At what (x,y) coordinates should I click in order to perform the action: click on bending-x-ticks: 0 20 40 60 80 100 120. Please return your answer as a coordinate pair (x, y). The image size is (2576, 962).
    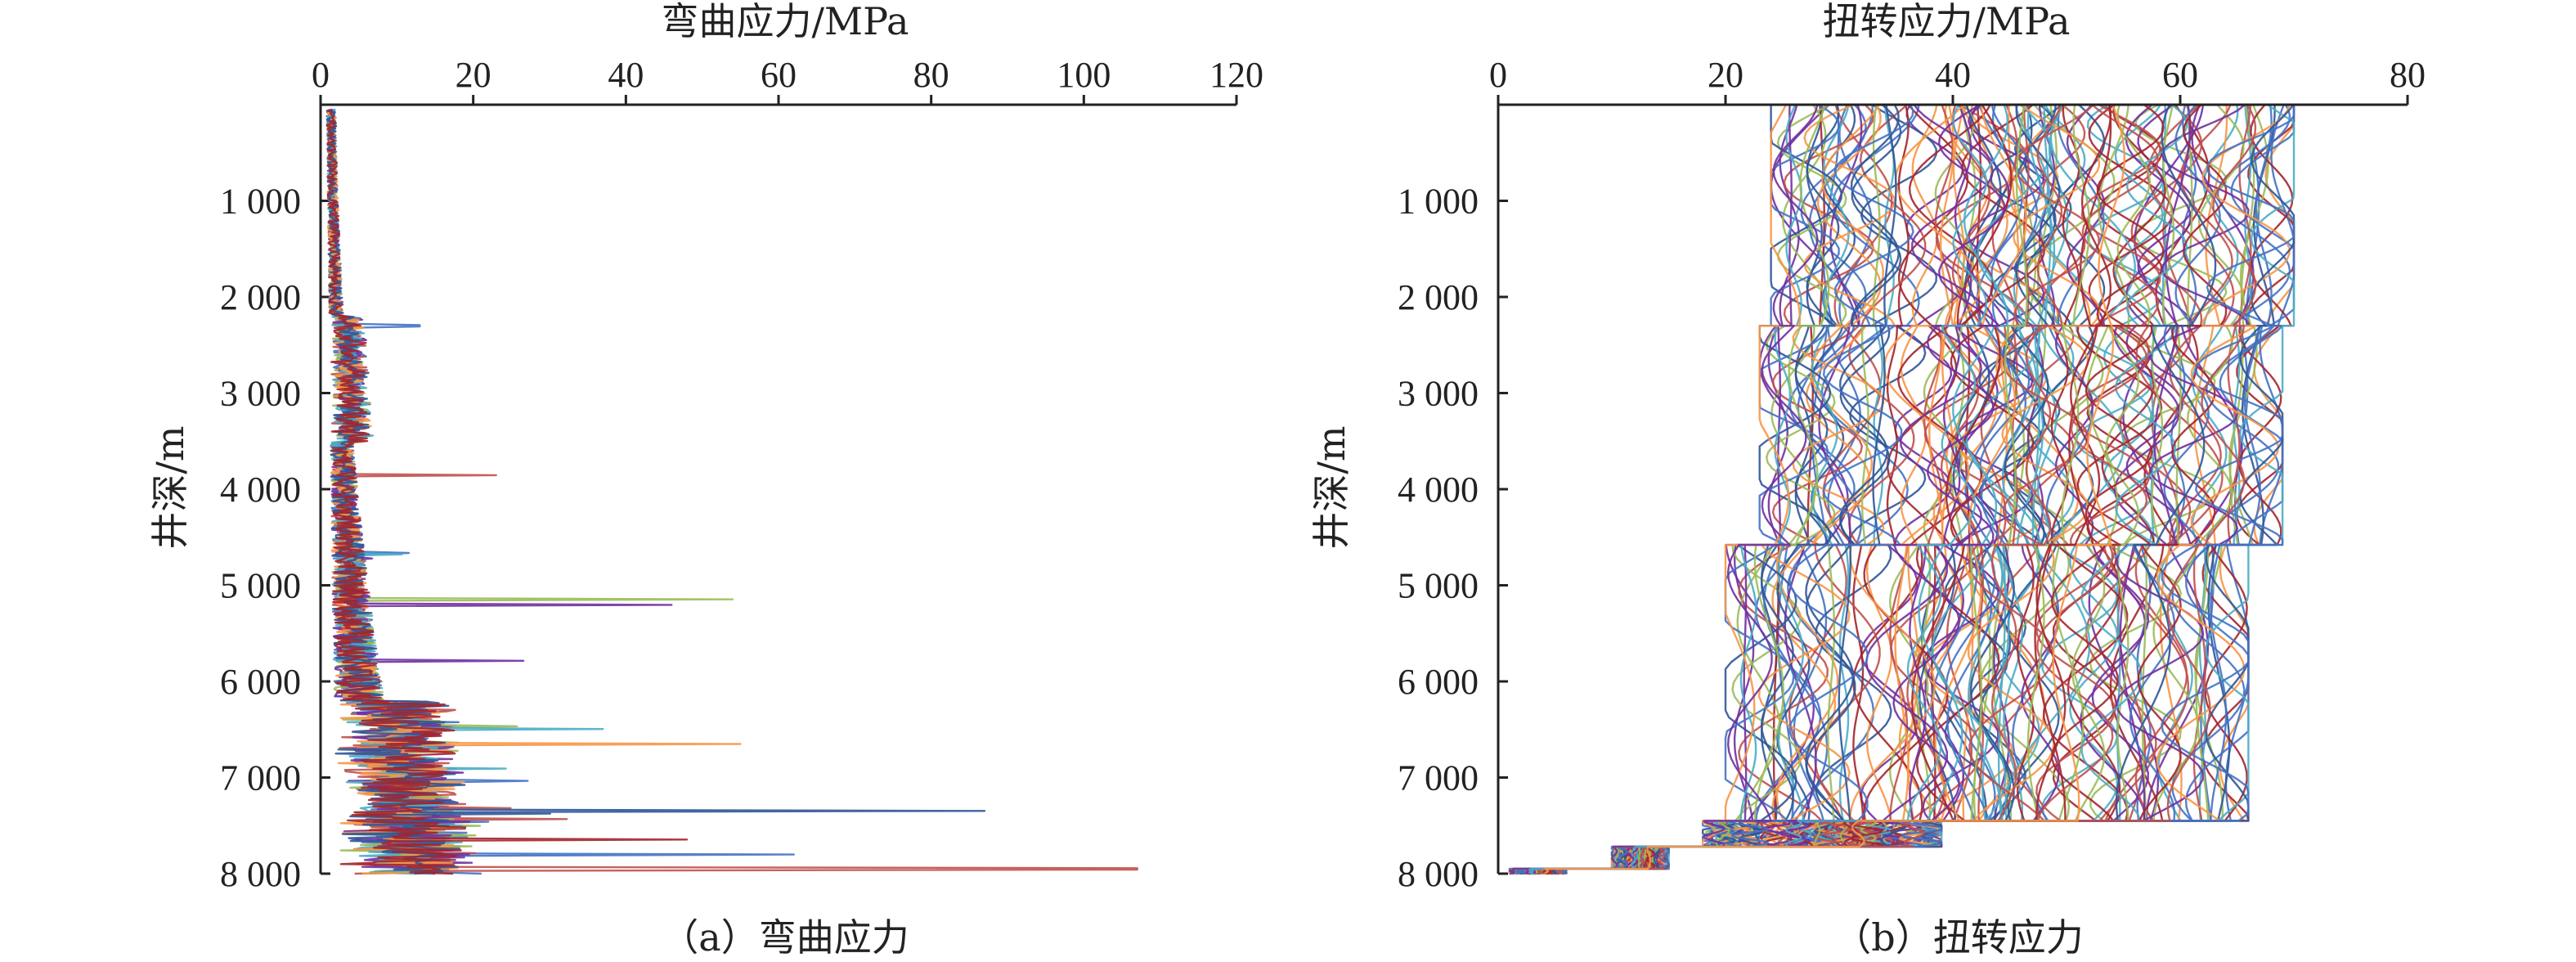
    Looking at the image, I should click on (787, 80).